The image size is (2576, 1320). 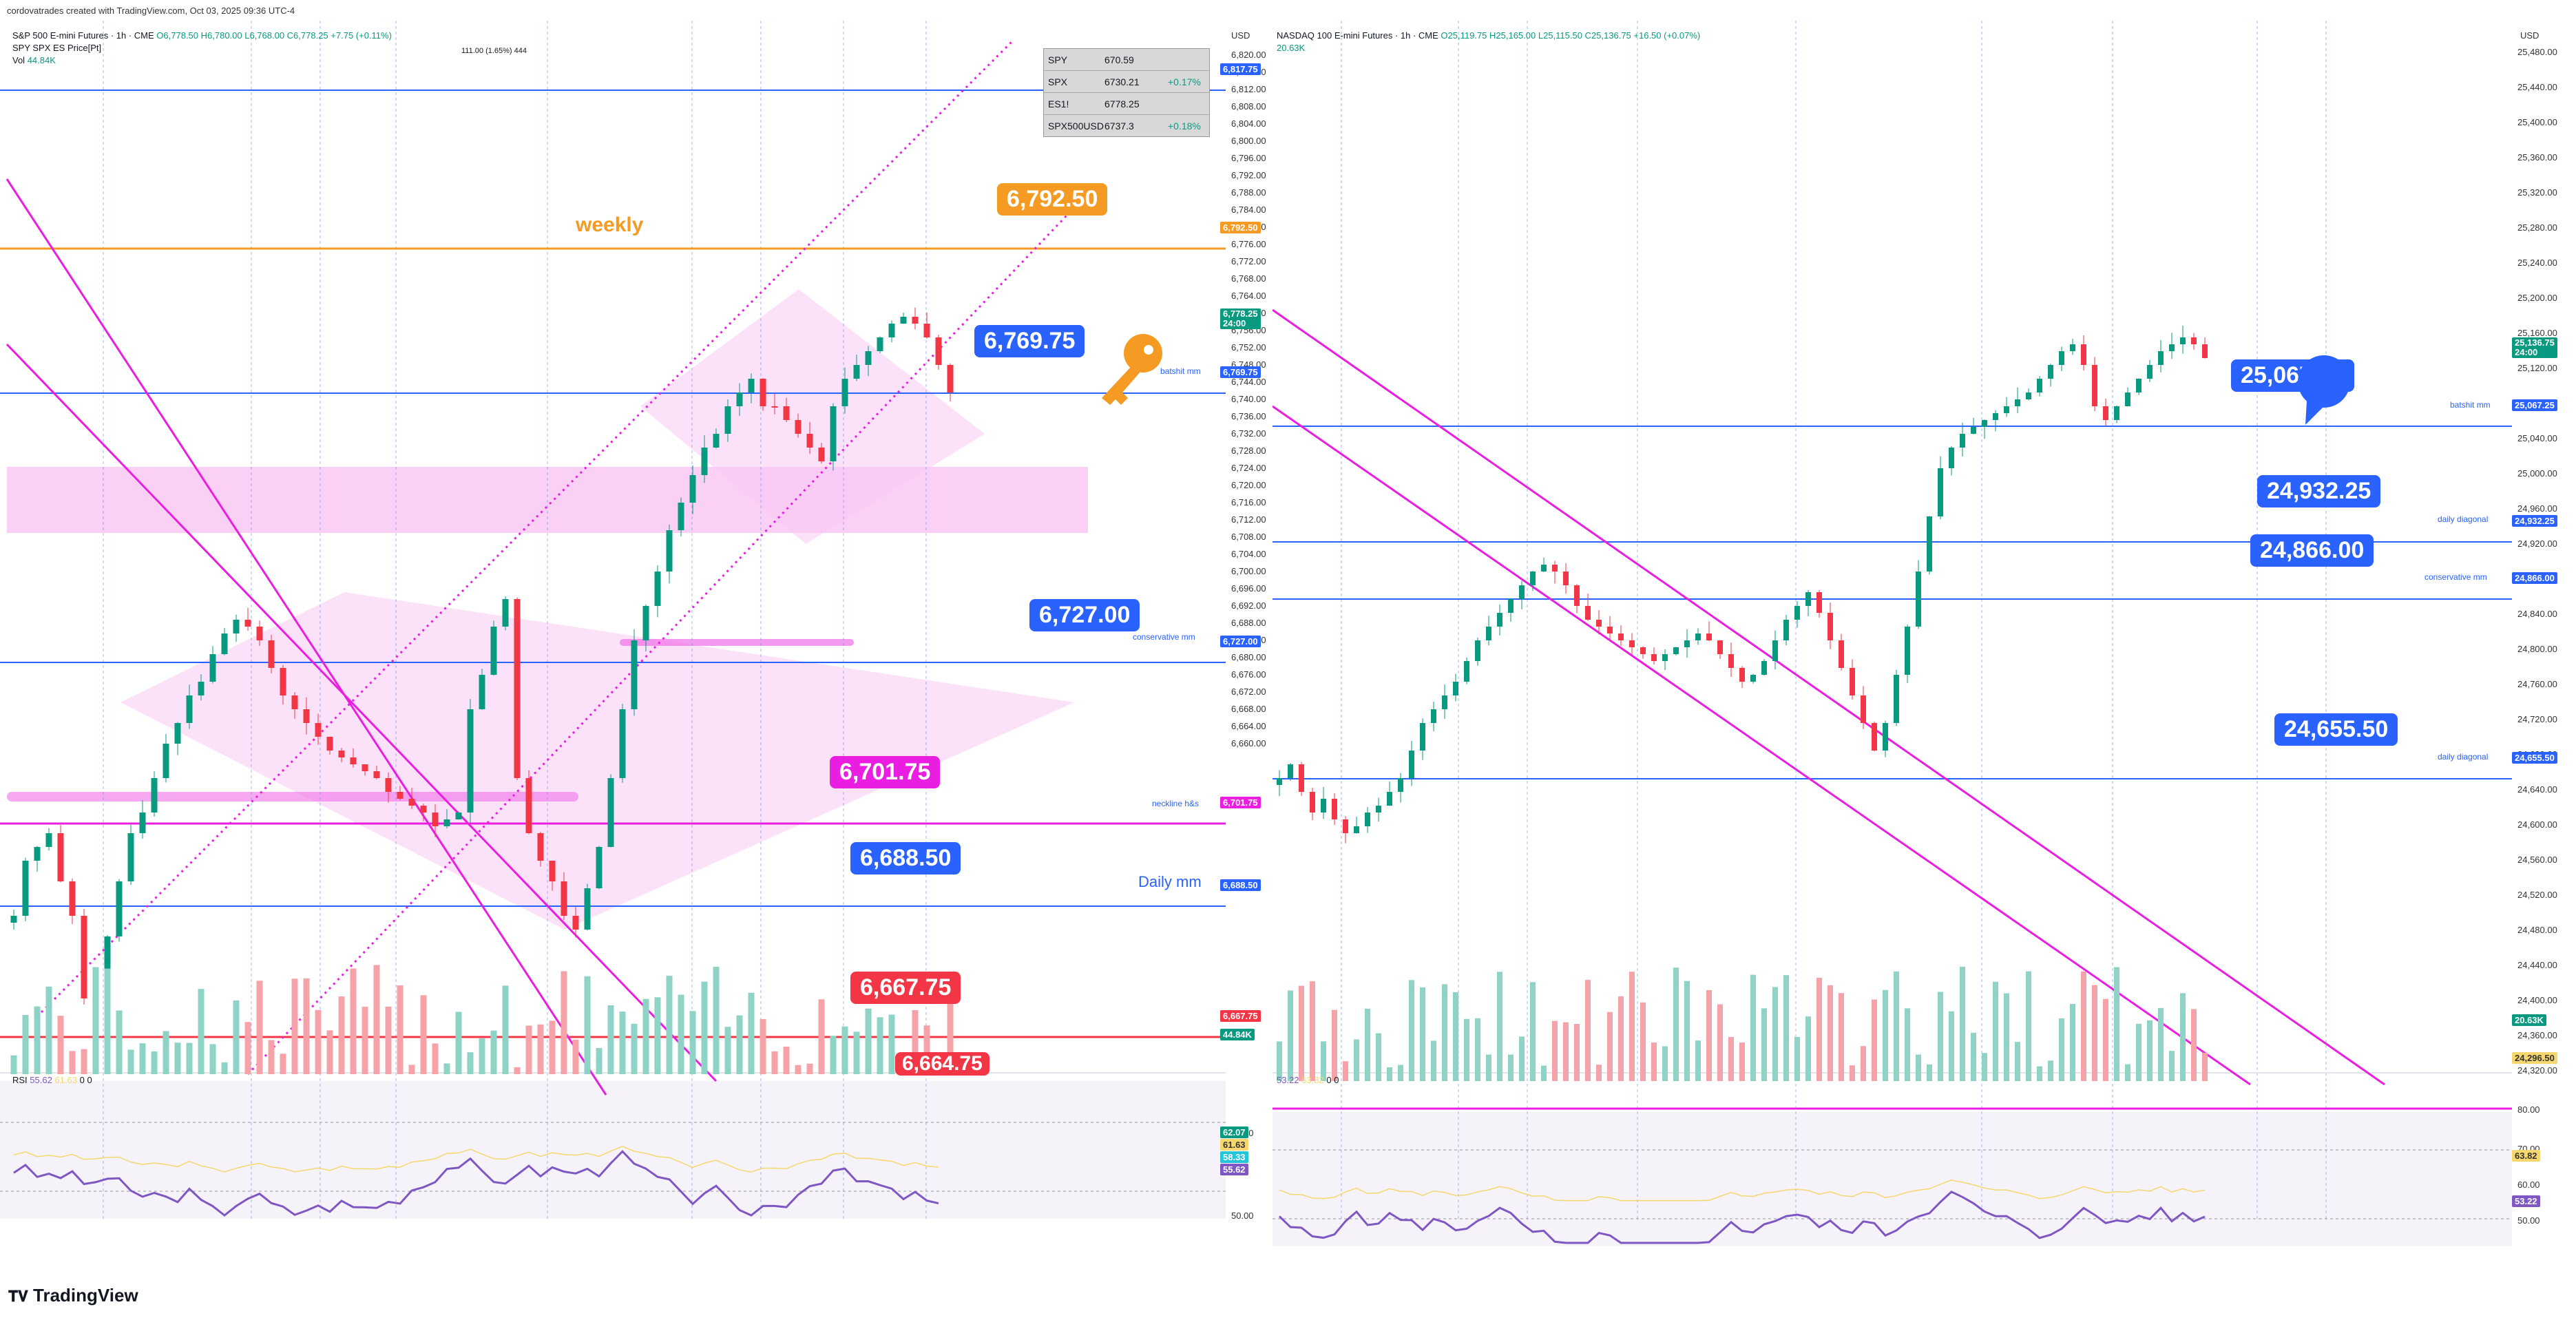 I want to click on tradingview-logo: 𝐓𝐕 TradingView, so click(x=73, y=1295).